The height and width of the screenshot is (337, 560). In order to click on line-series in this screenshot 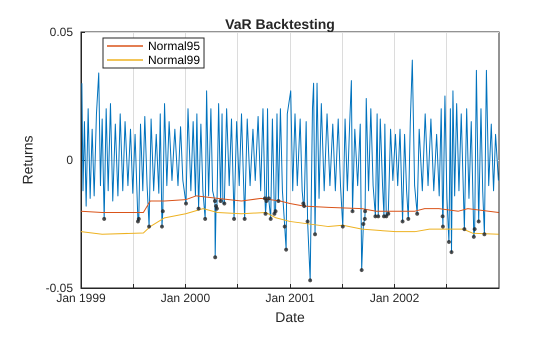, I will do `click(290, 221)`.